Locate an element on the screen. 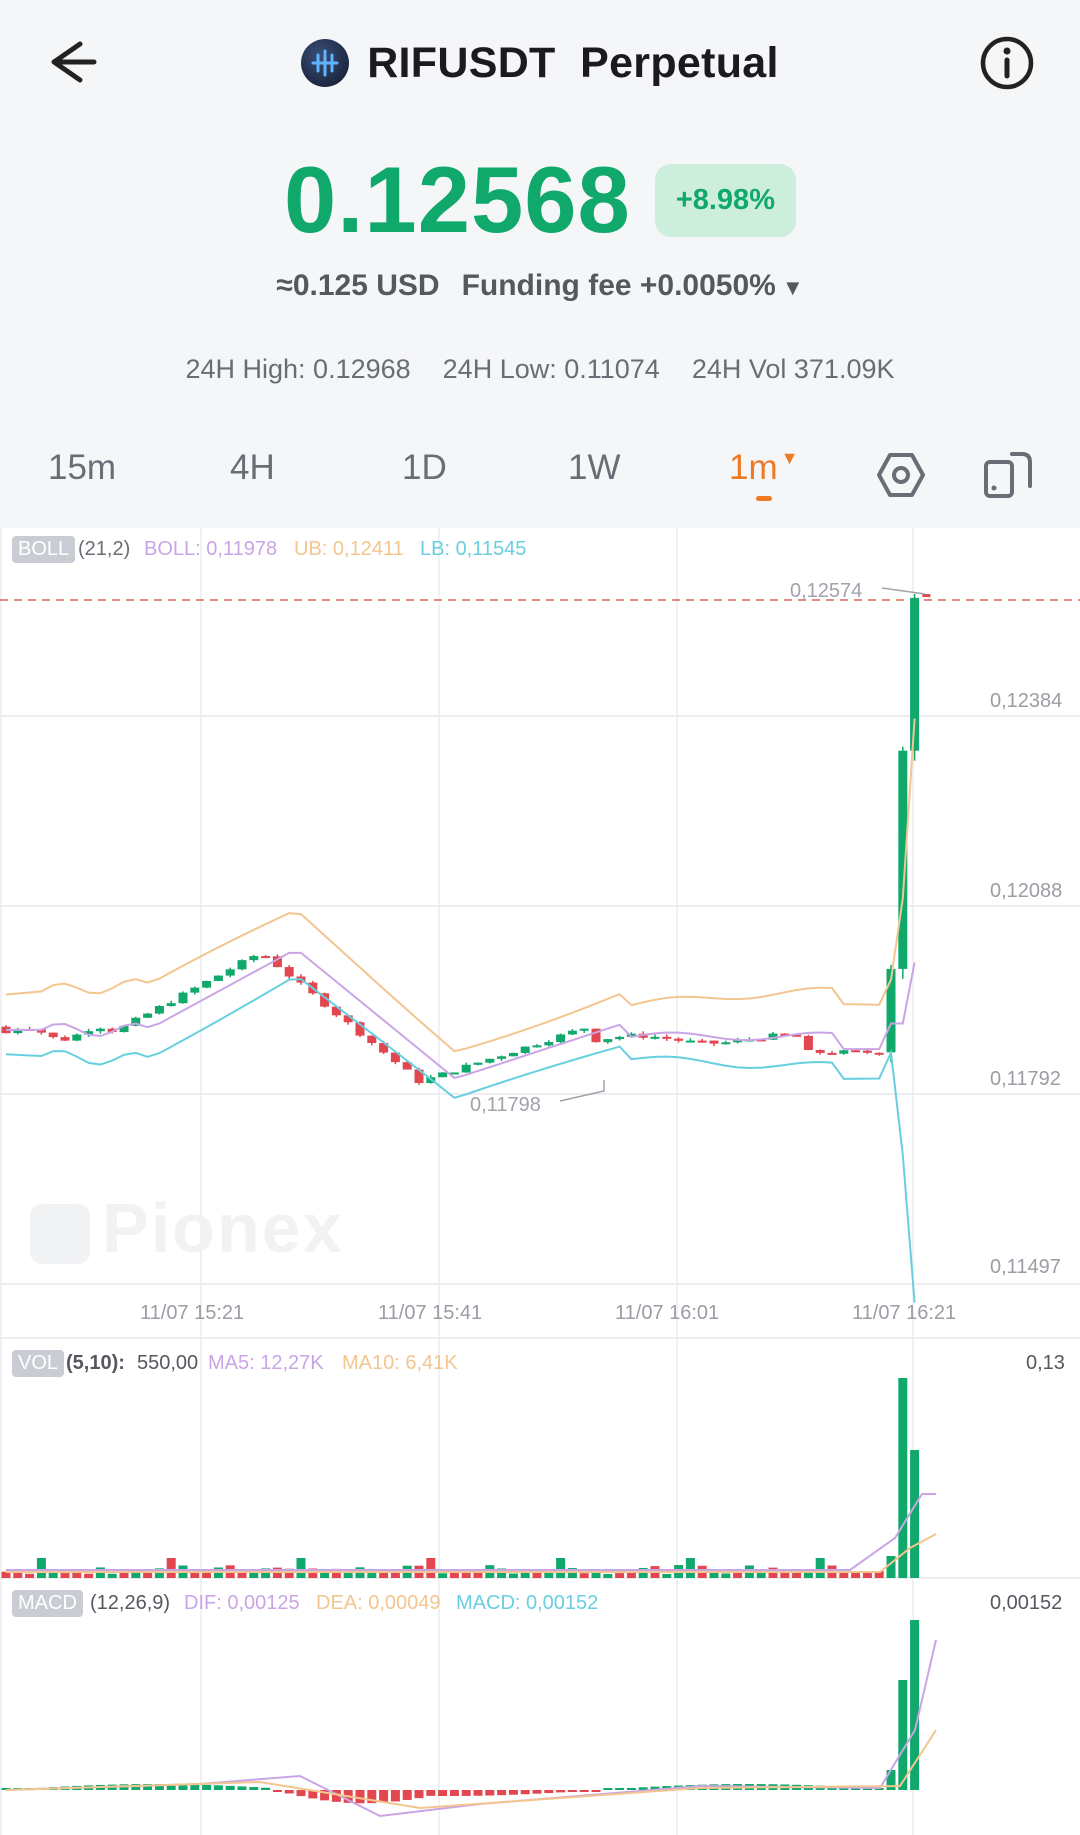 This screenshot has width=1080, height=1835. tab-15m: 15m is located at coordinates (82, 467).